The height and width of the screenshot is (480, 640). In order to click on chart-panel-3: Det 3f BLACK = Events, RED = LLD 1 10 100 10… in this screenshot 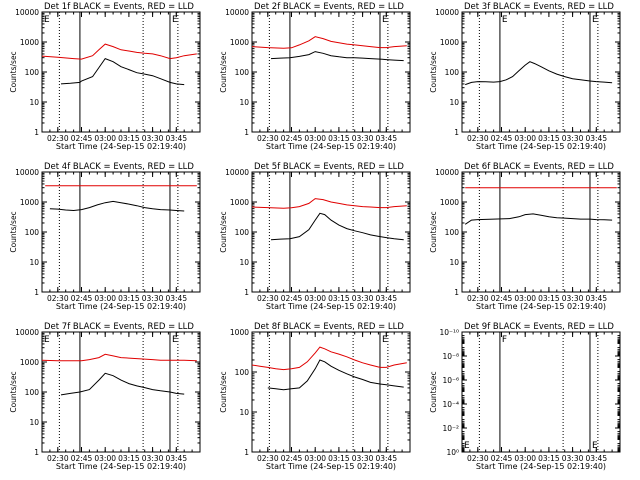, I will do `click(525, 76)`.